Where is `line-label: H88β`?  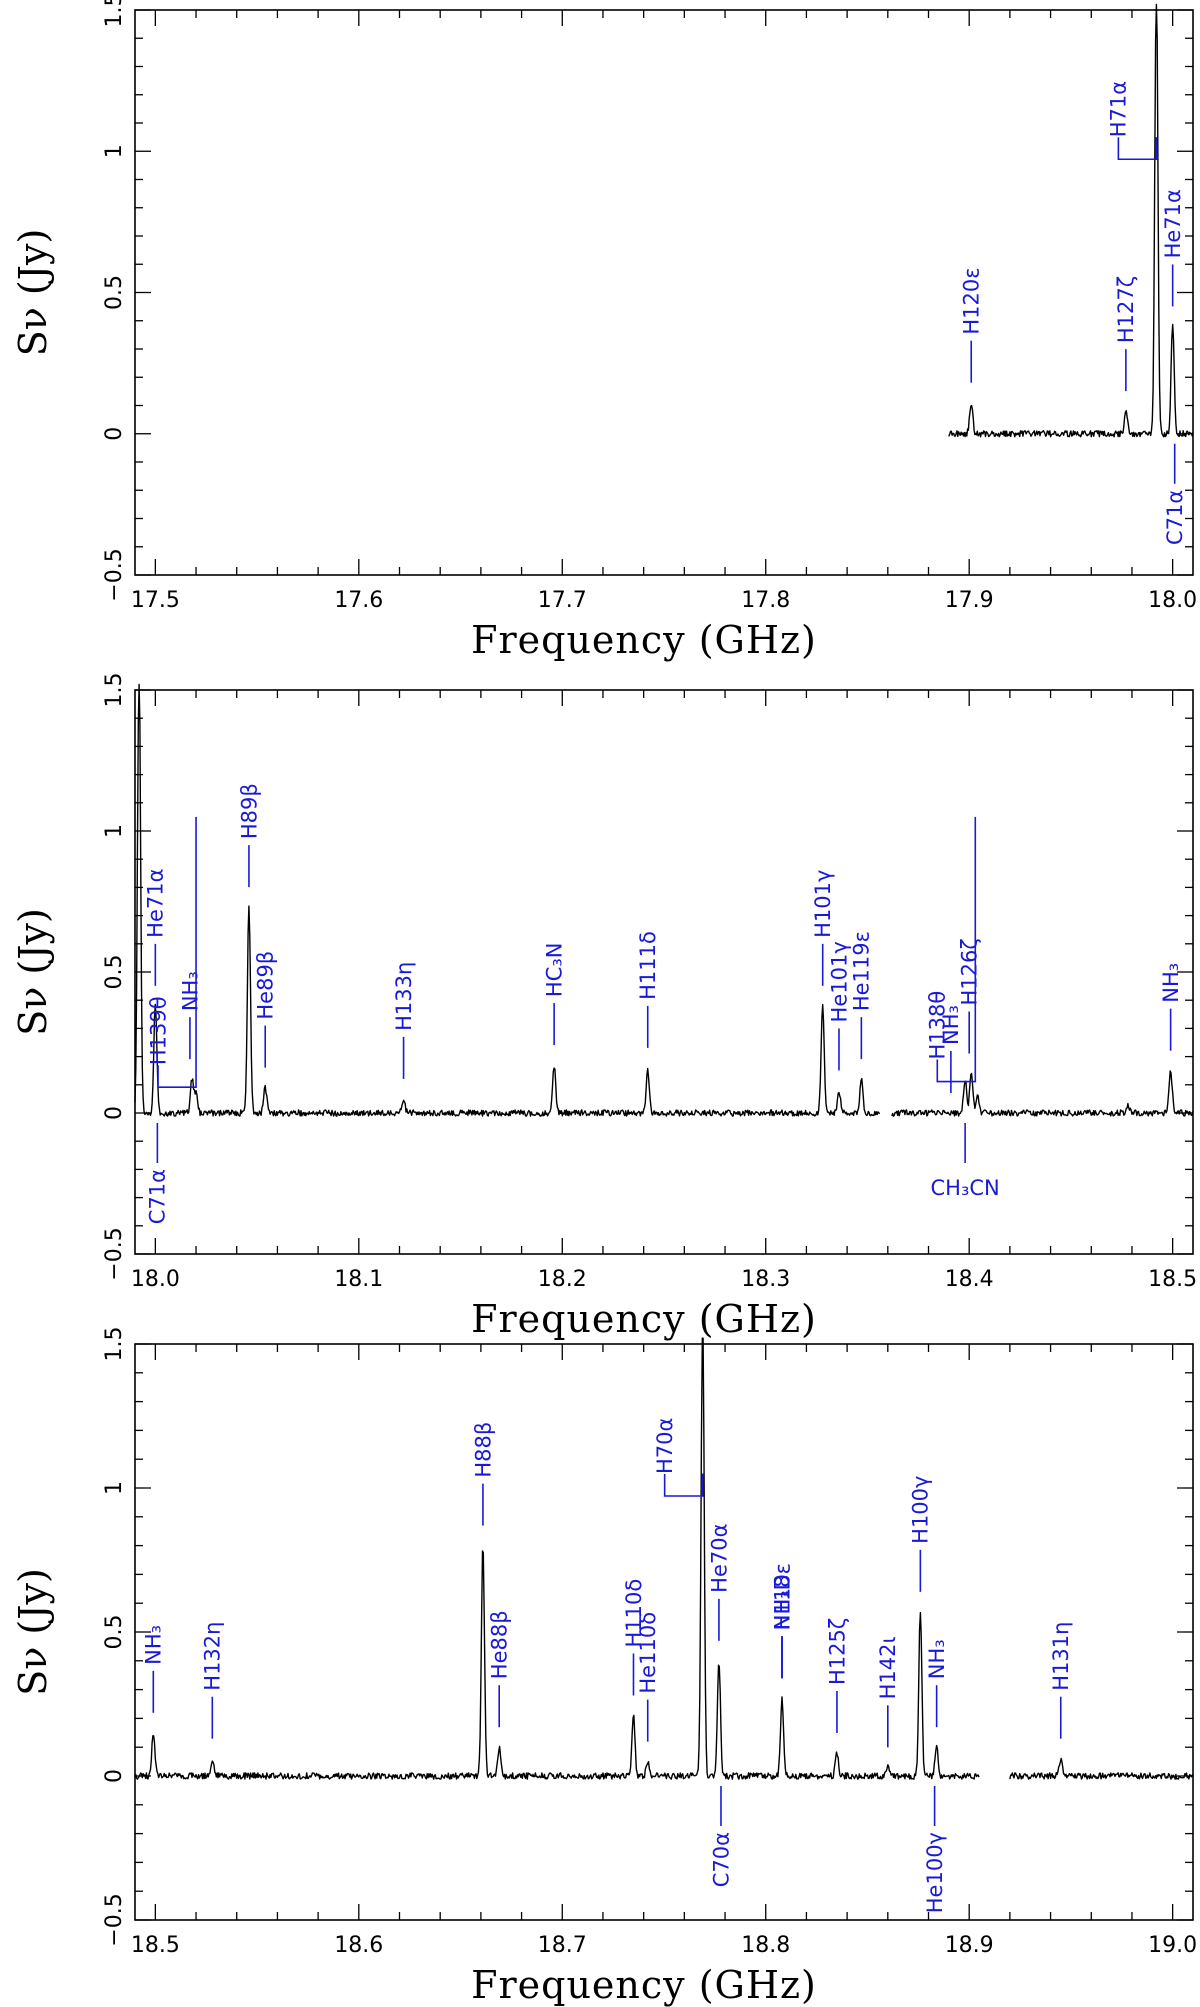 line-label: H88β is located at coordinates (483, 1450).